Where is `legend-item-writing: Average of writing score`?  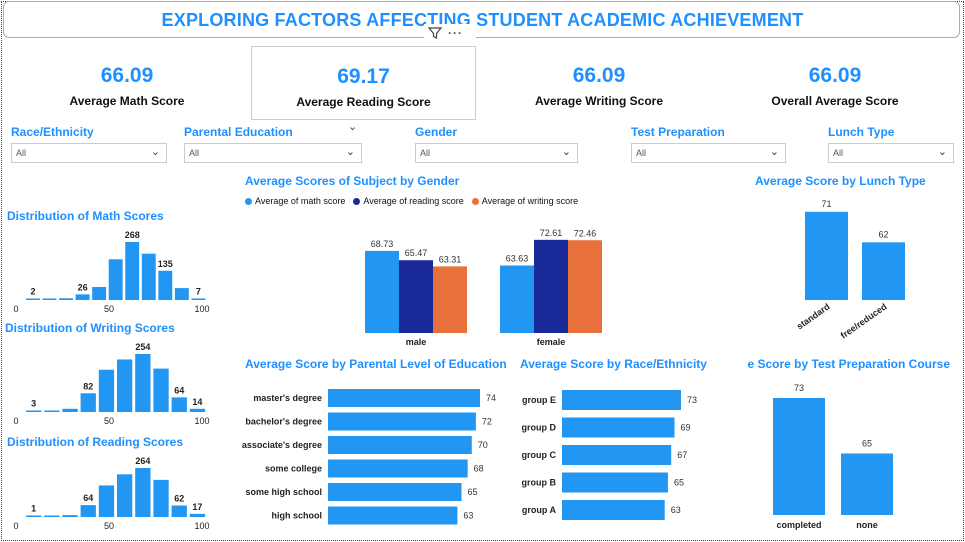
legend-item-writing: Average of writing score is located at coordinates (524, 201).